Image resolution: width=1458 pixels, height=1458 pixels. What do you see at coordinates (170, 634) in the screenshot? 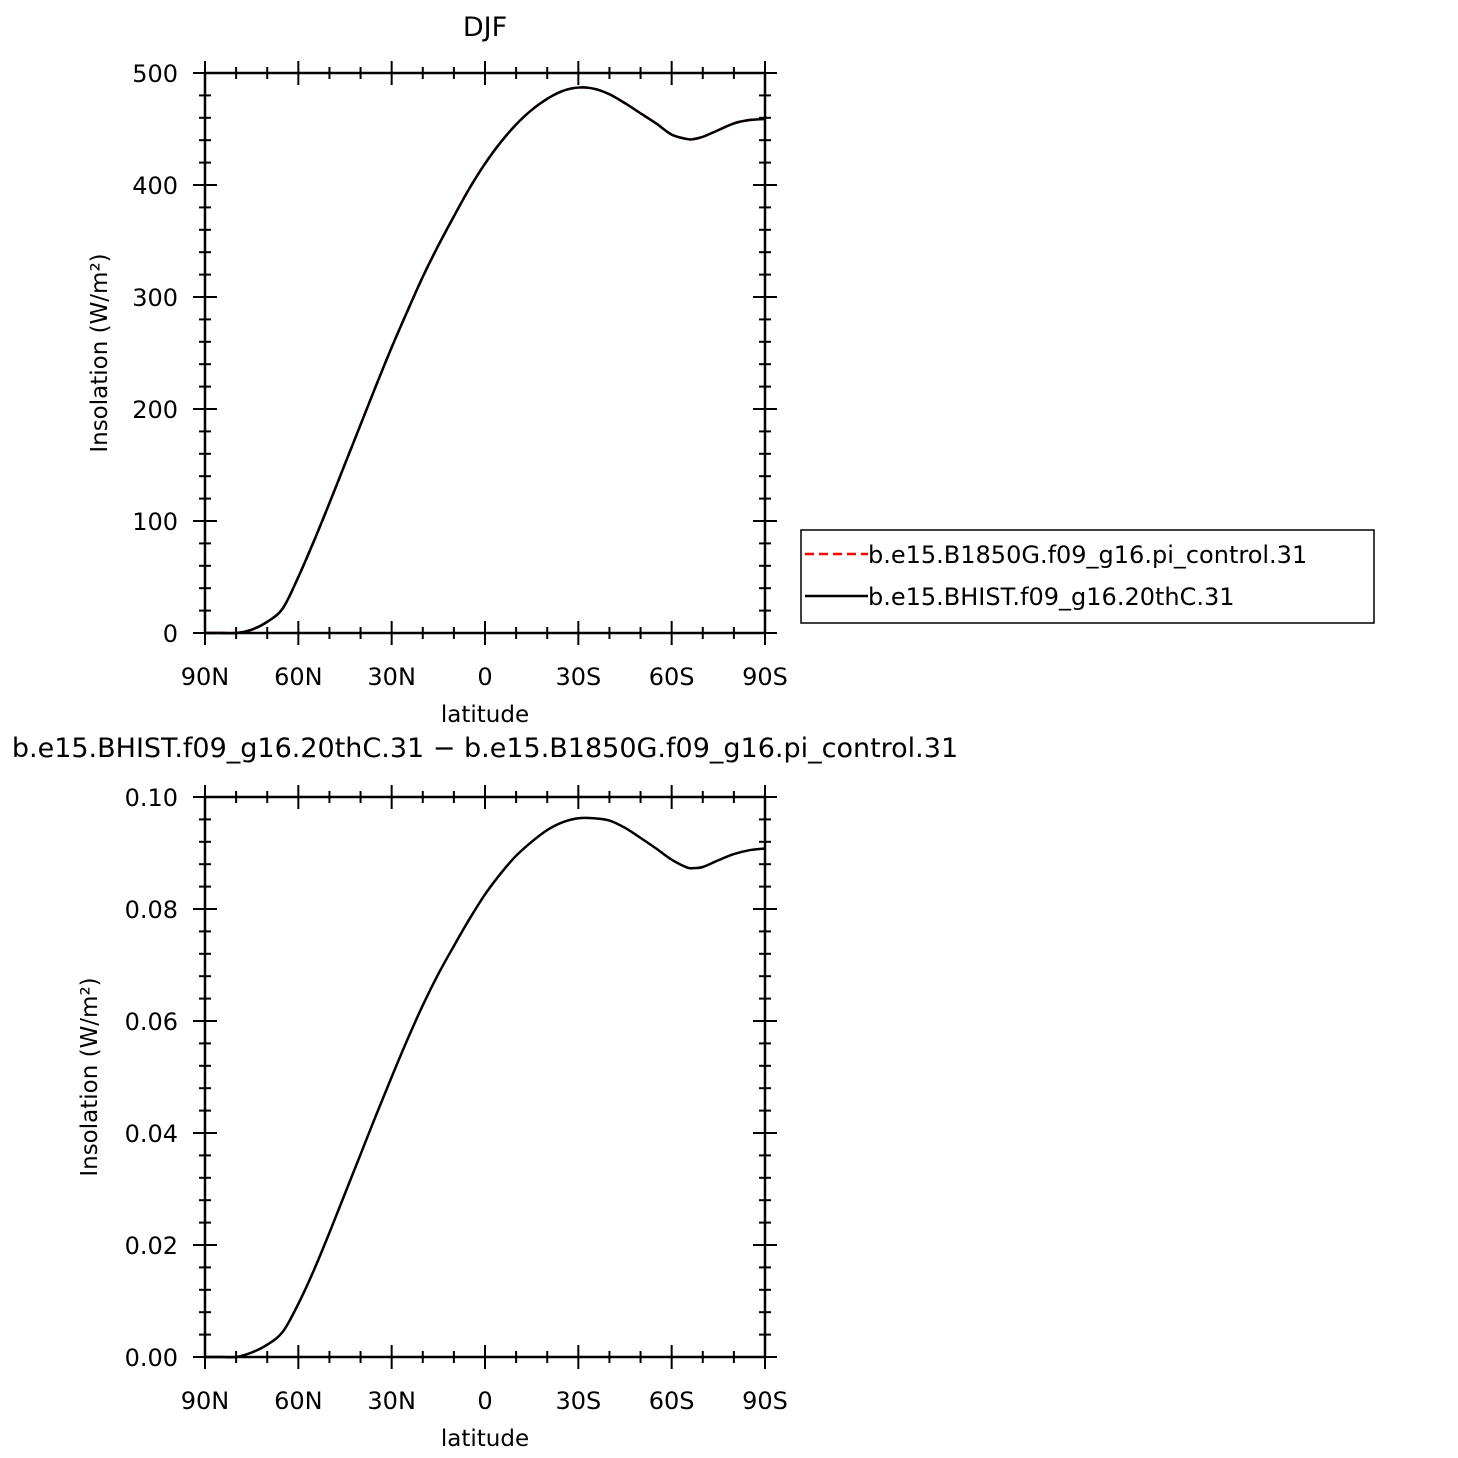
I see `y-tick-label-0-0: 0` at bounding box center [170, 634].